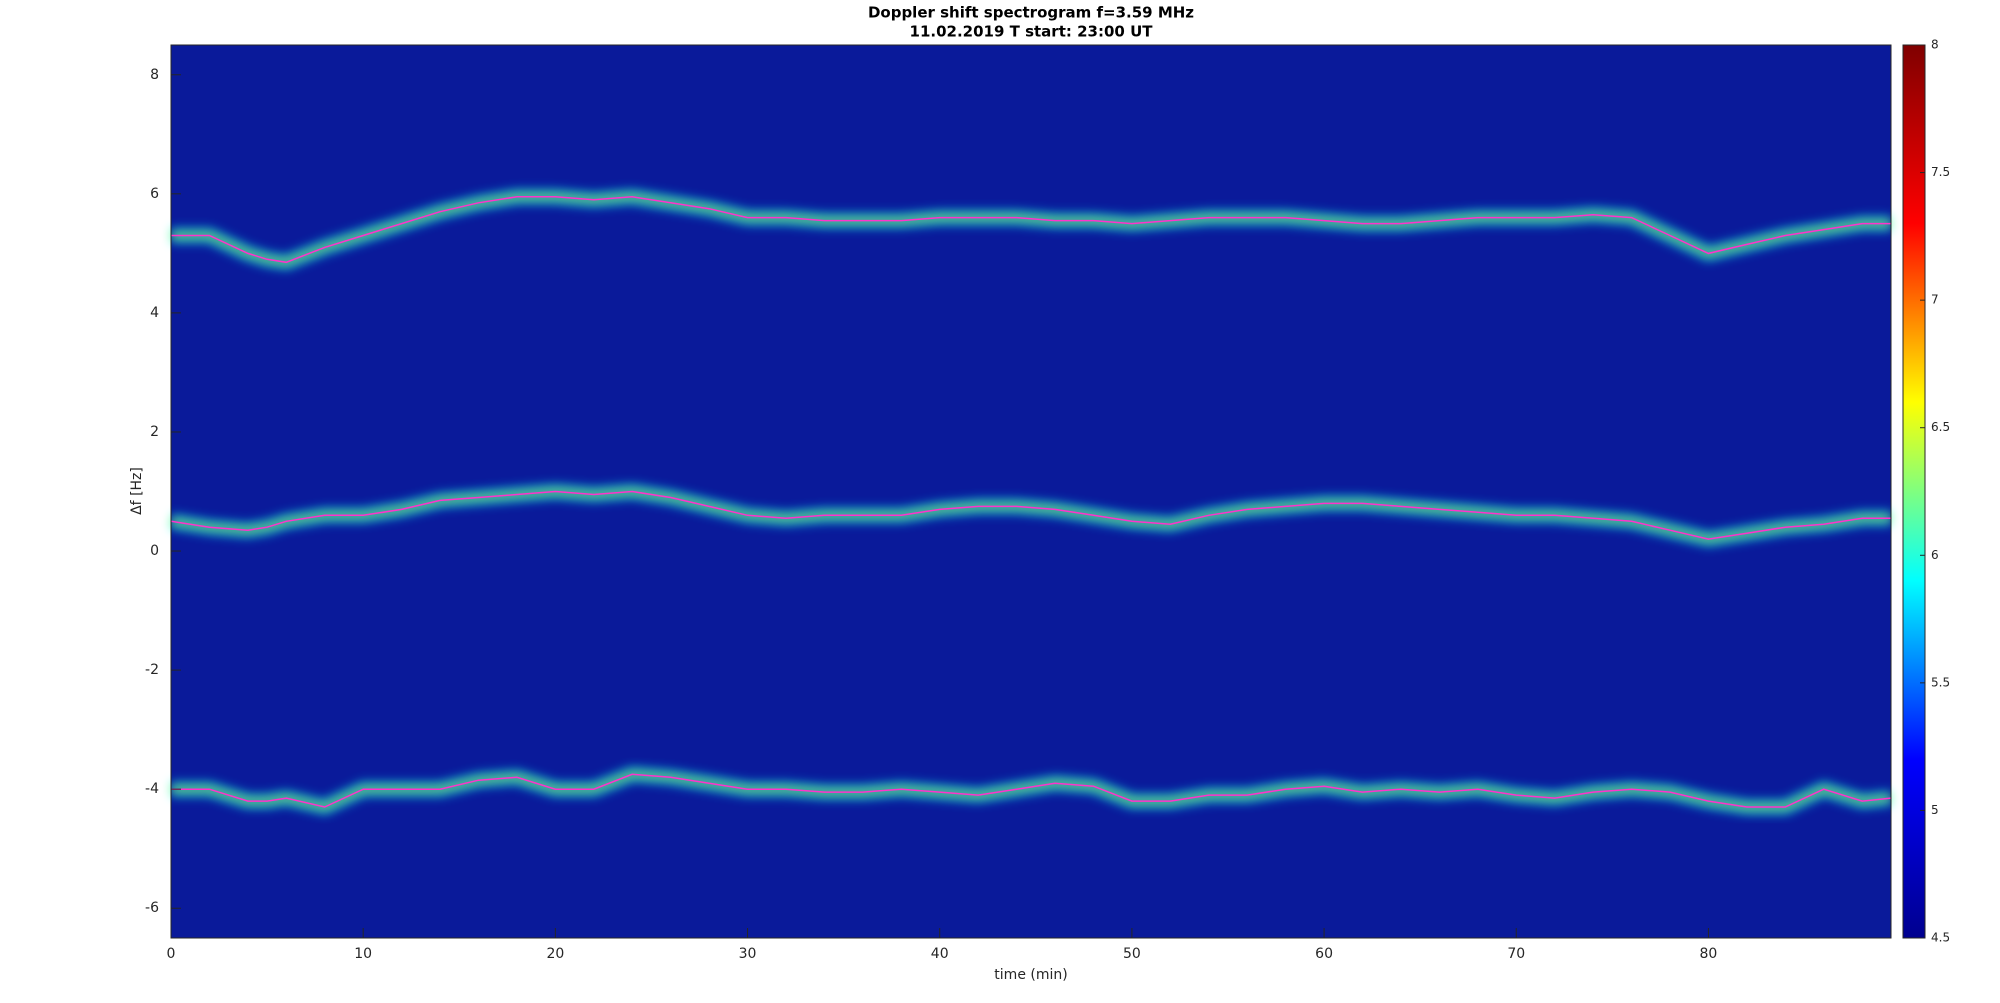  I want to click on x-tick-label: 50, so click(1132, 954).